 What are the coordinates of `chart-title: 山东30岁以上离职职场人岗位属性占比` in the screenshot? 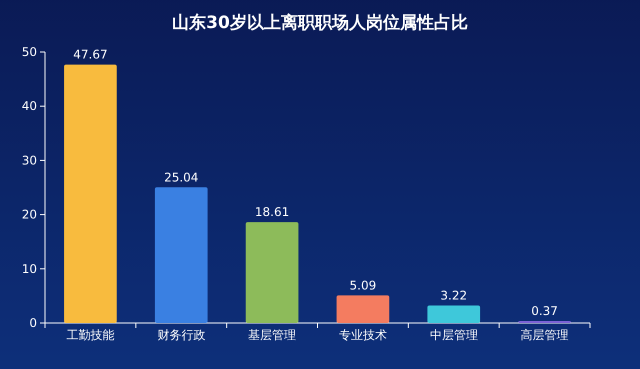 It's located at (320, 23).